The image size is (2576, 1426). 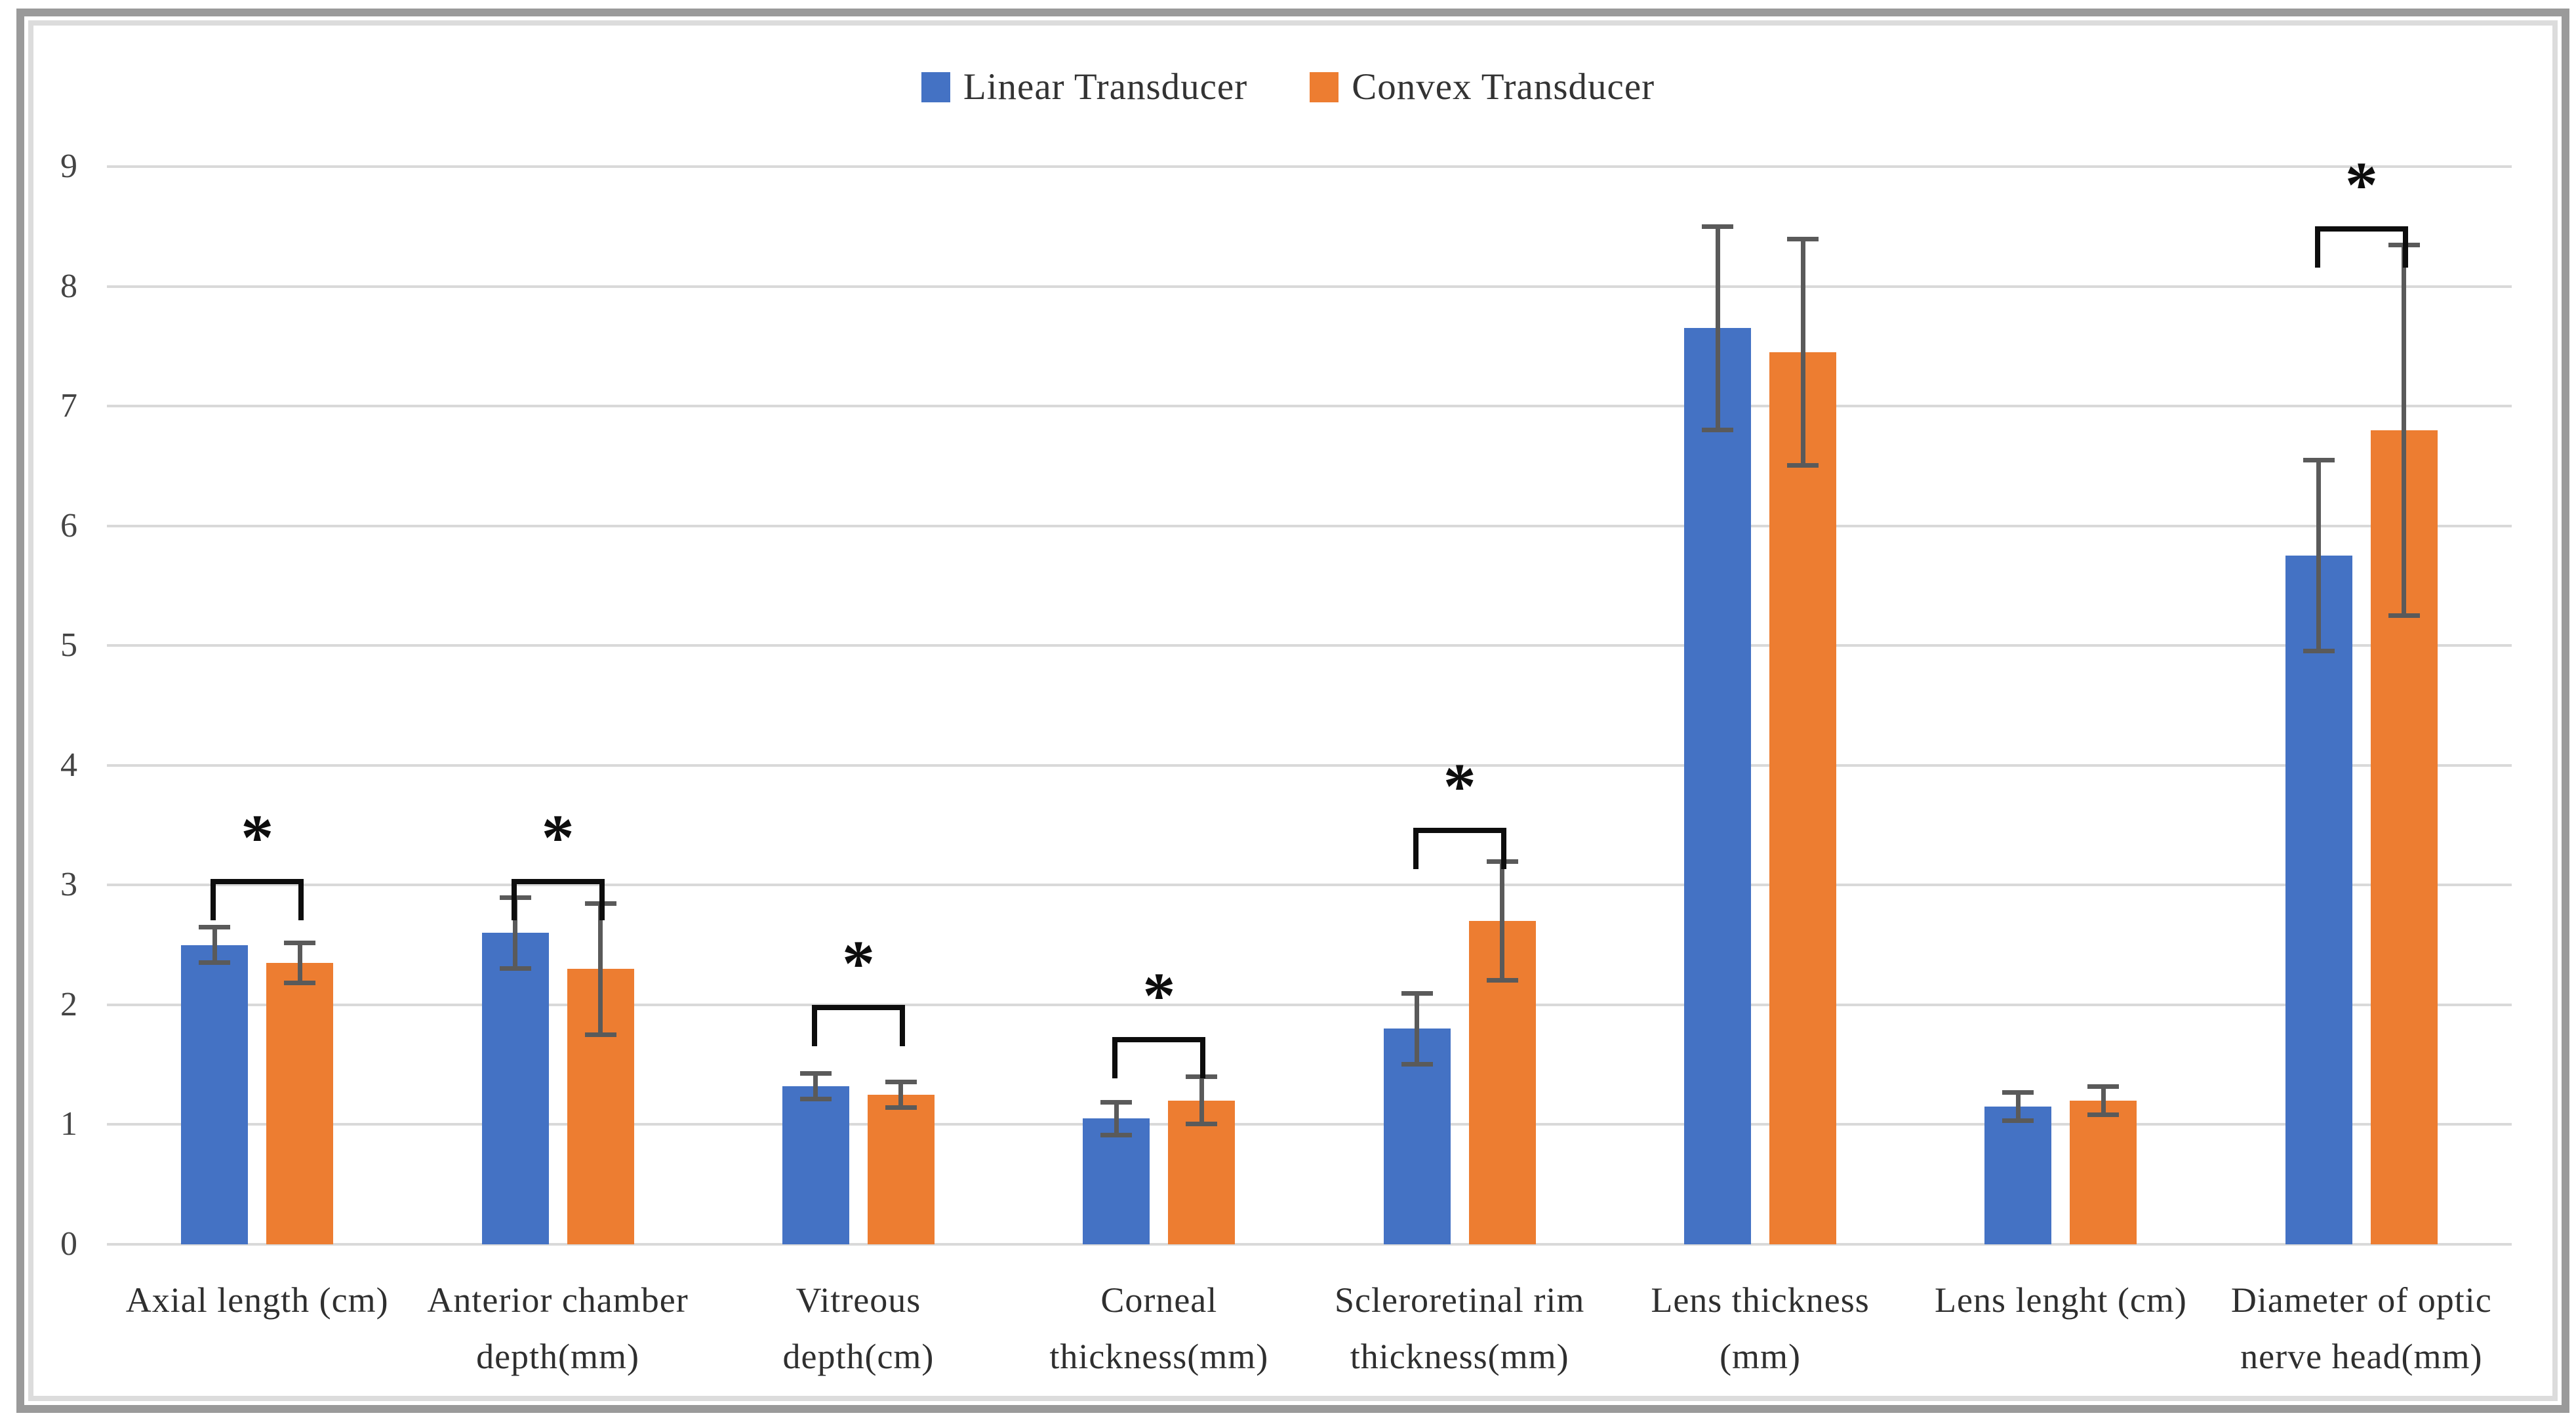 I want to click on y-axis-tick-label-8: 8, so click(x=68, y=286).